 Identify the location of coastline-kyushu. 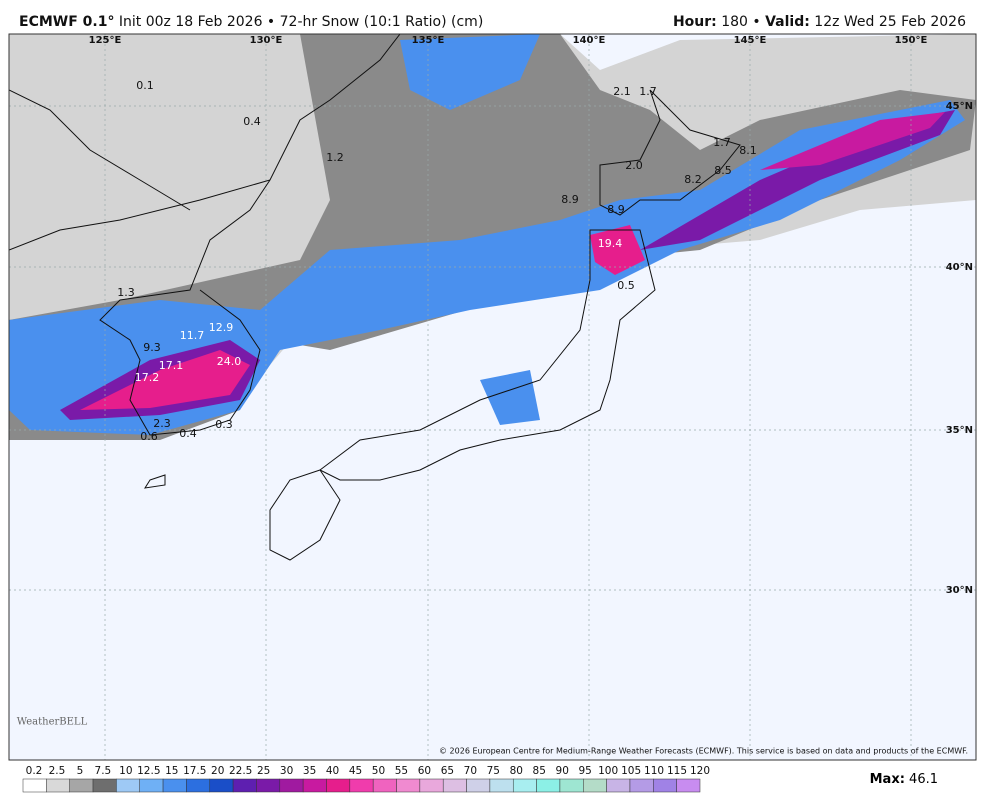
(242, 515).